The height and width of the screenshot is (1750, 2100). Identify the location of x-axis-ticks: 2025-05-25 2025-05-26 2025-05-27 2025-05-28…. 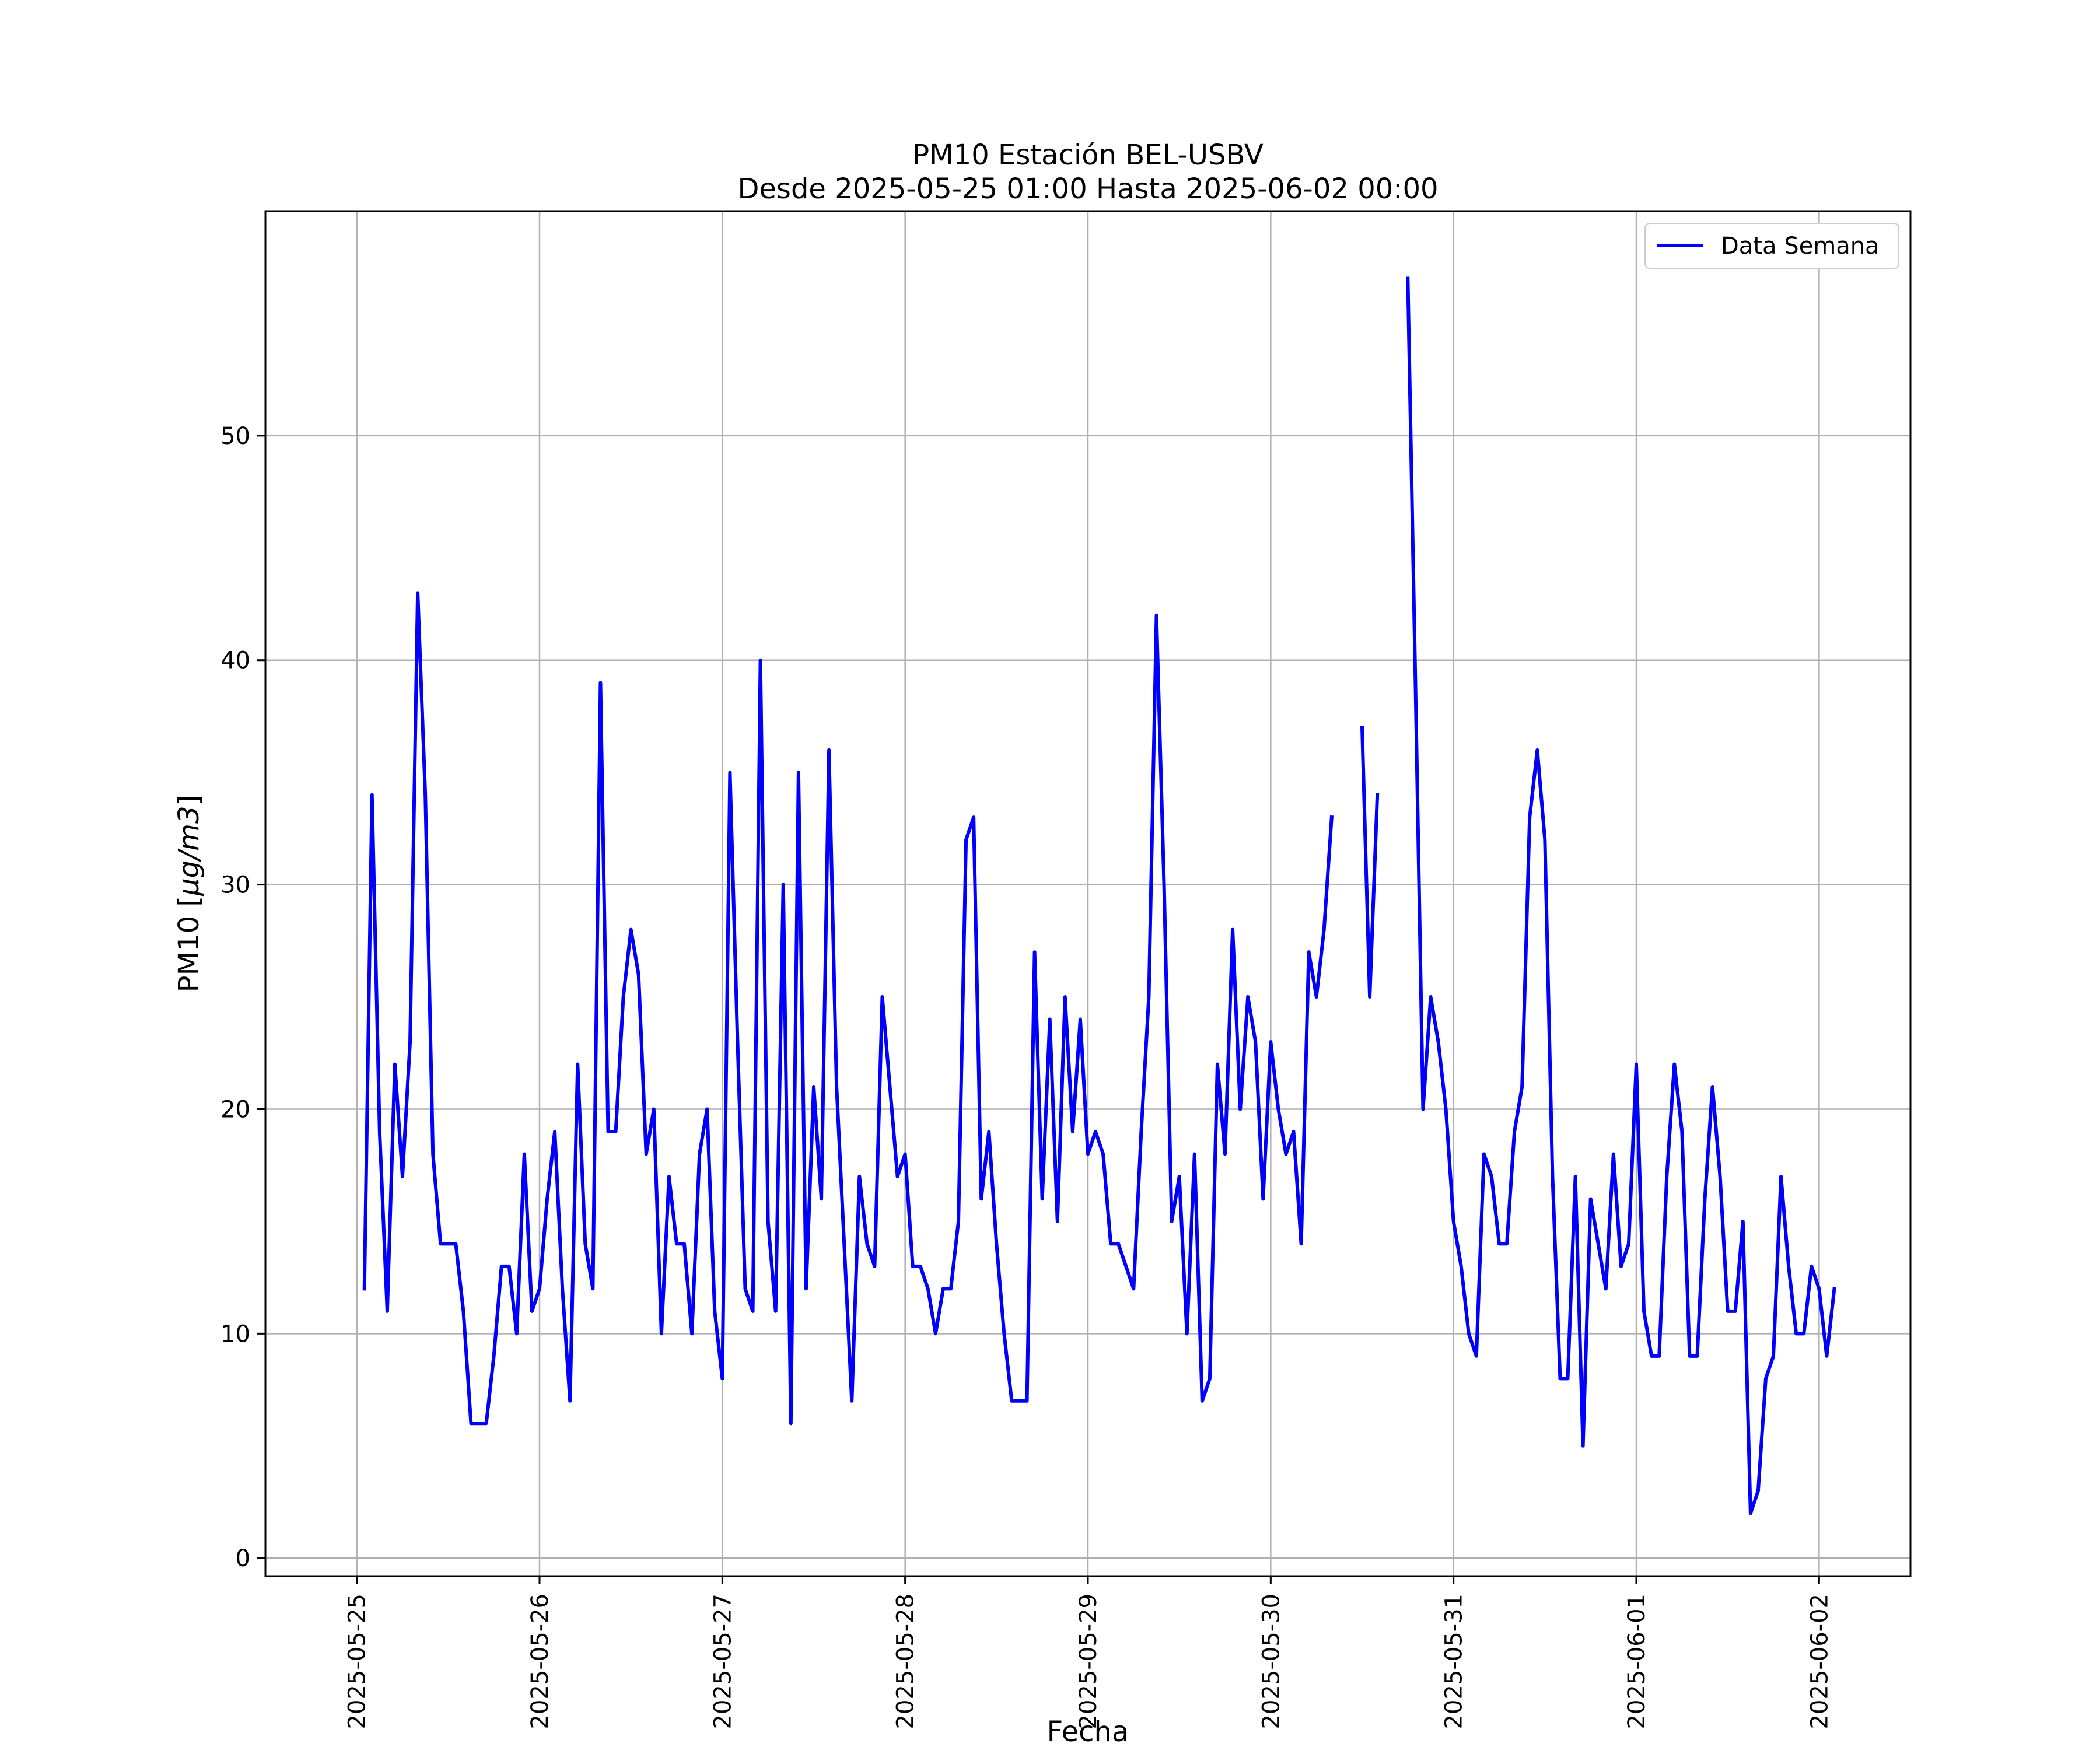
(1088, 1652).